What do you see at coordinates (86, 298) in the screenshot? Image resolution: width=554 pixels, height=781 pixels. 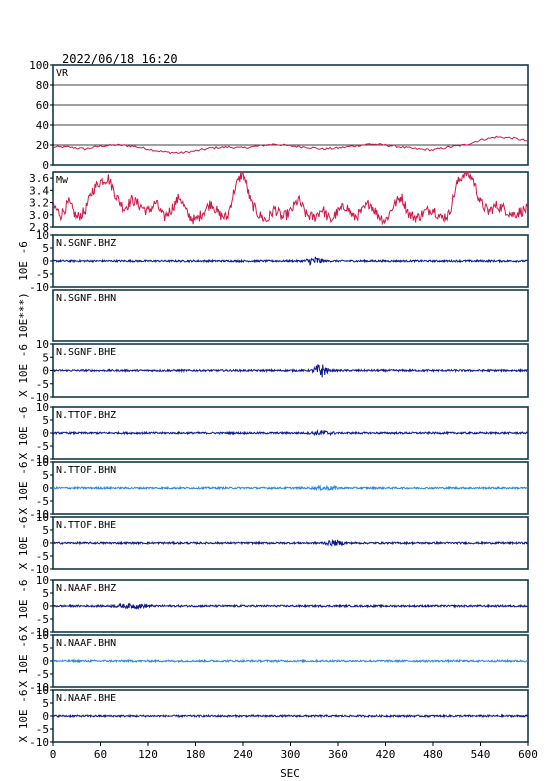 I see `panel-title: N.SGNF.BHN` at bounding box center [86, 298].